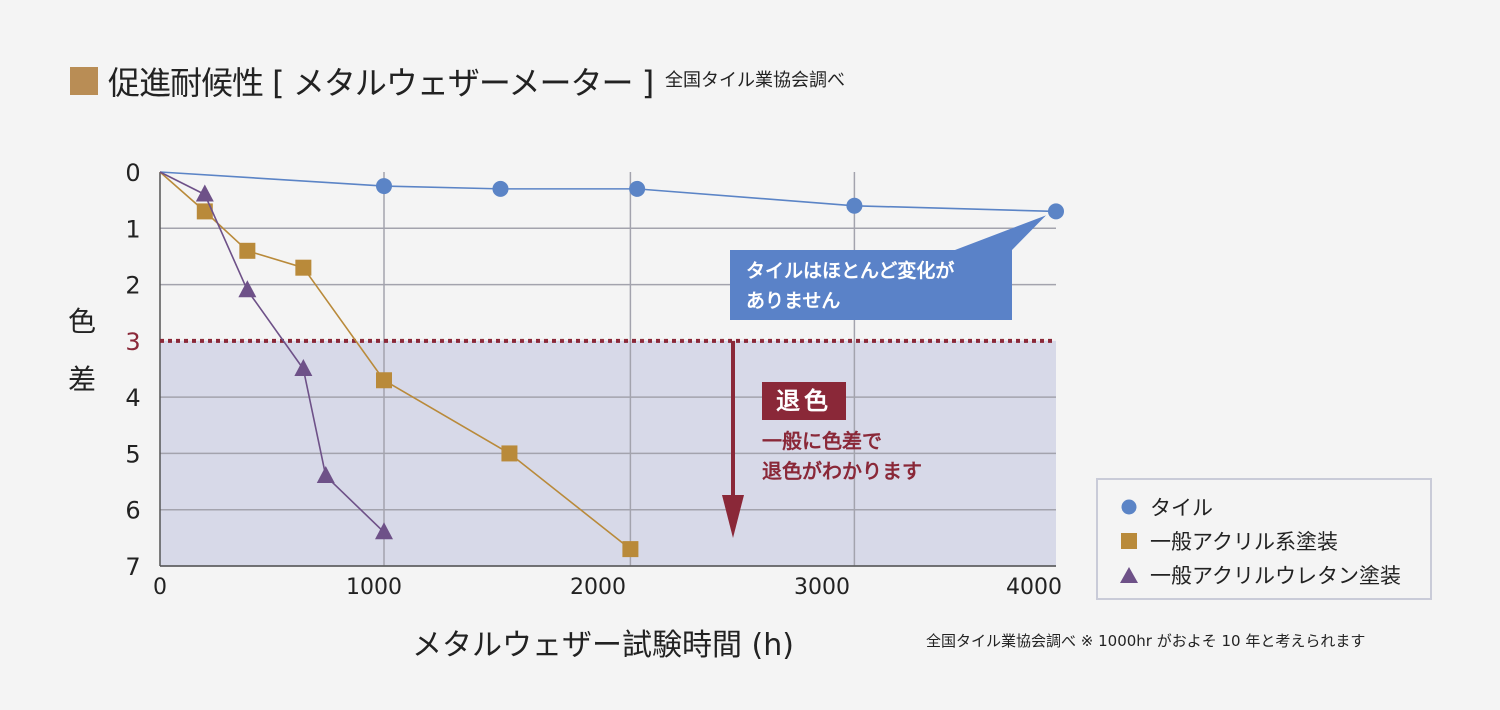  Describe the element at coordinates (1000, 232) in the screenshot. I see `callout-pointer` at that location.